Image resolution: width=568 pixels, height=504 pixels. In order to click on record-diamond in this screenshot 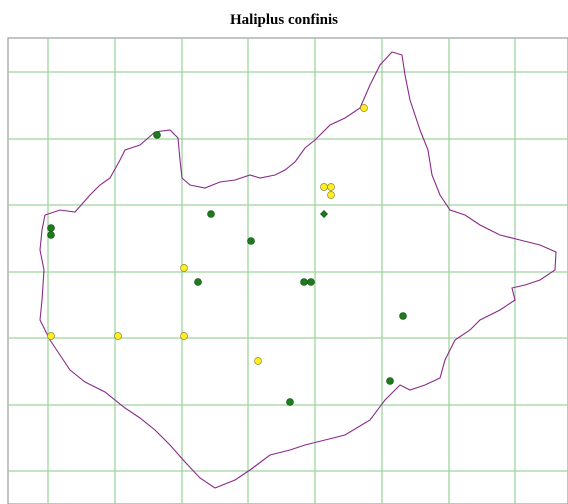, I will do `click(324, 214)`.